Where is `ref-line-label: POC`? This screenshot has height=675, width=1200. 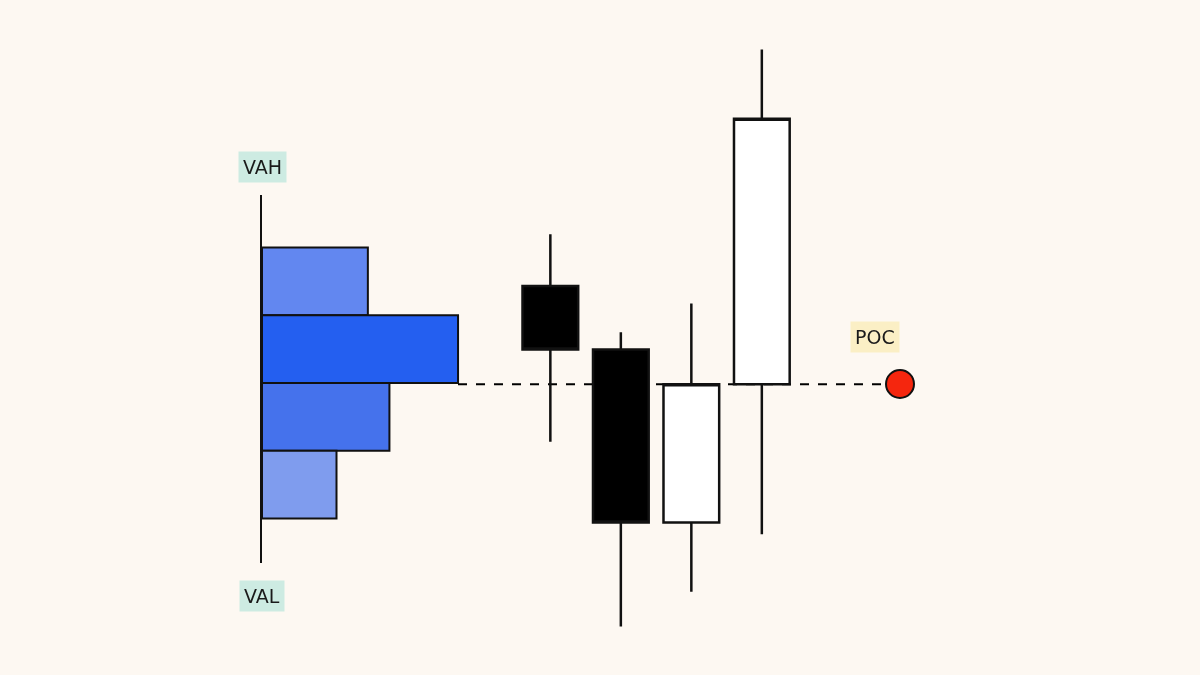 ref-line-label: POC is located at coordinates (875, 337).